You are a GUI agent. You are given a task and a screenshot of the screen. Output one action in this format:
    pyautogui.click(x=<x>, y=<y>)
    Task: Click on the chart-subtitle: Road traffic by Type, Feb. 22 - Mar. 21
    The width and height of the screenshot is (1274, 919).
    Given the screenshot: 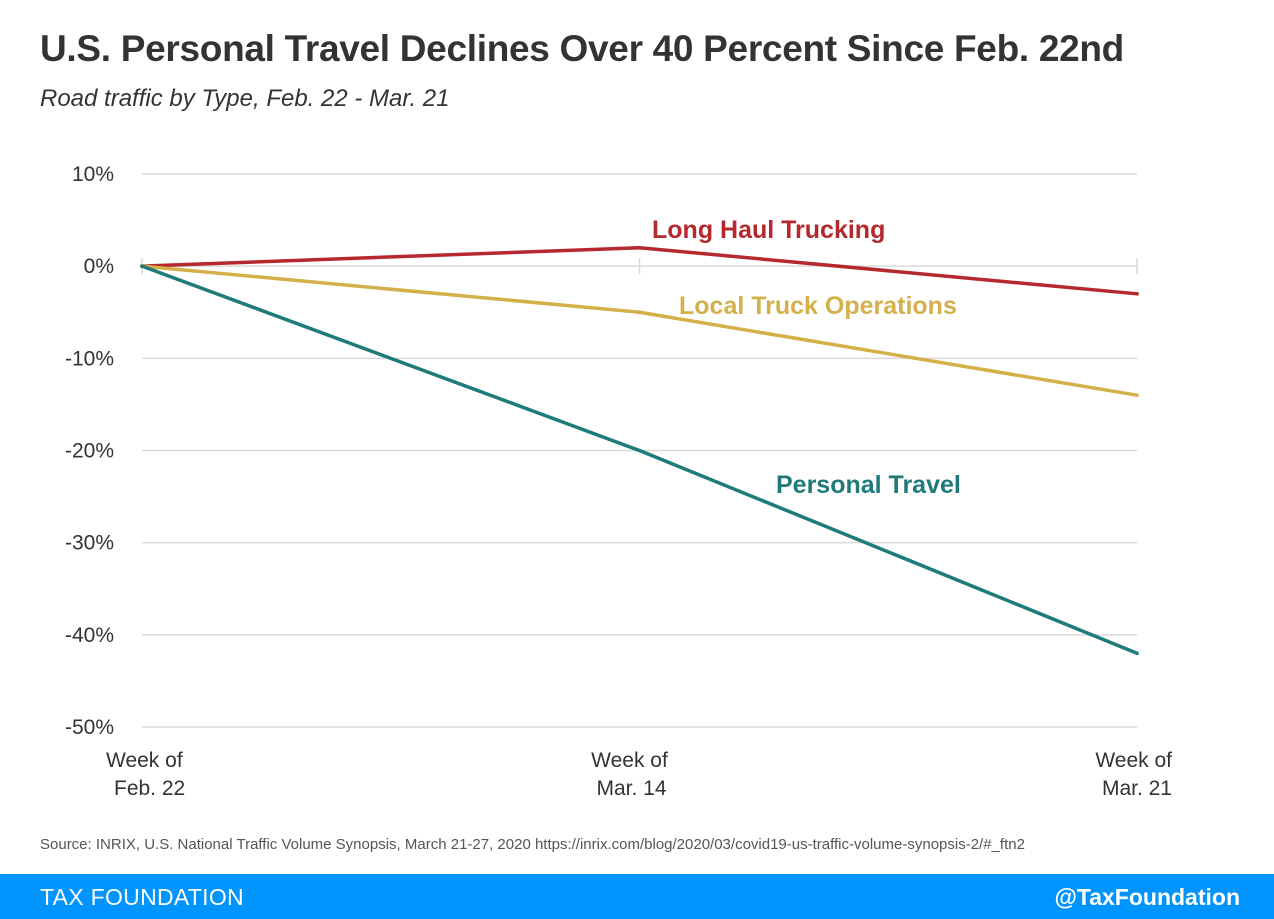 What is the action you would take?
    pyautogui.click(x=245, y=98)
    